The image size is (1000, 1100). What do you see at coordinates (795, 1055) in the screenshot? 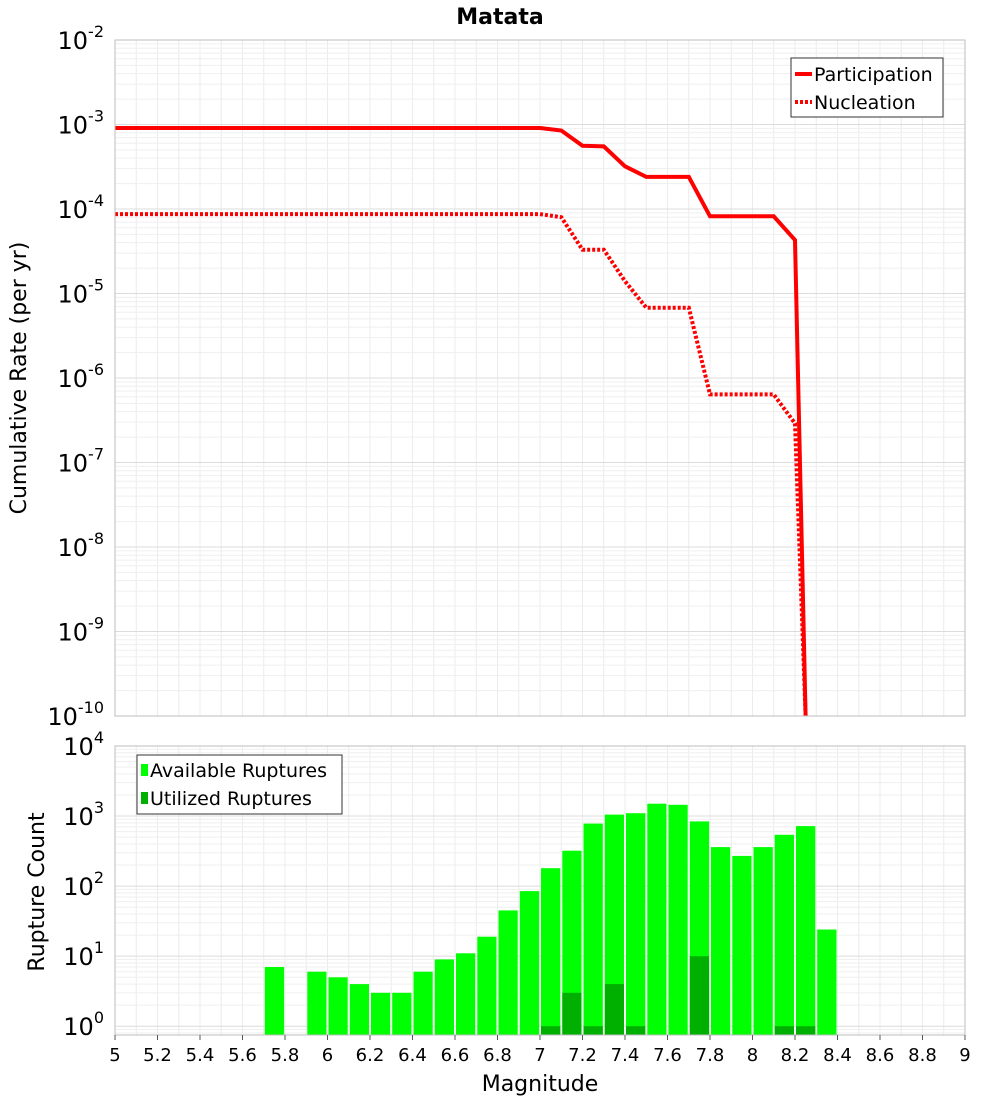
I see `x-tick-label: 8.2` at bounding box center [795, 1055].